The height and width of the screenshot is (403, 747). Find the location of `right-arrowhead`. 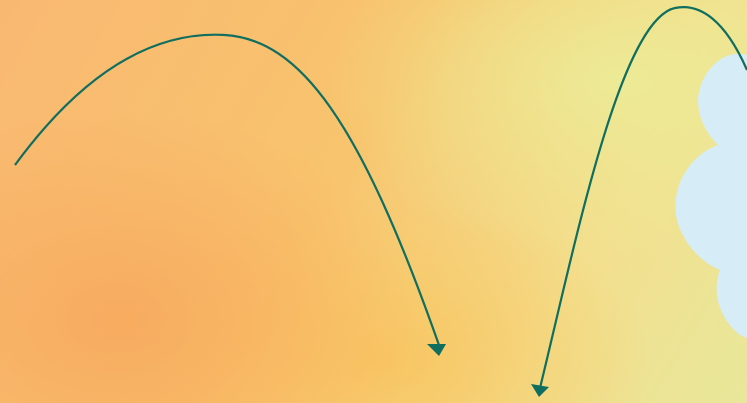

right-arrowhead is located at coordinates (540, 390).